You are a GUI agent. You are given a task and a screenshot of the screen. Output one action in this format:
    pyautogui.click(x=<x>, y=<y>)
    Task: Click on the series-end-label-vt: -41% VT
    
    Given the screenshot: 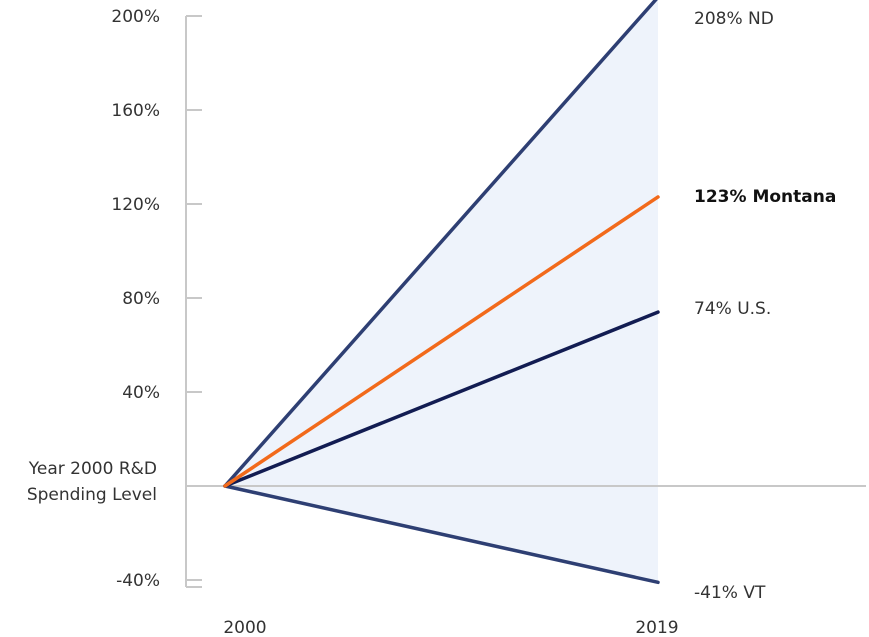 What is the action you would take?
    pyautogui.click(x=730, y=593)
    